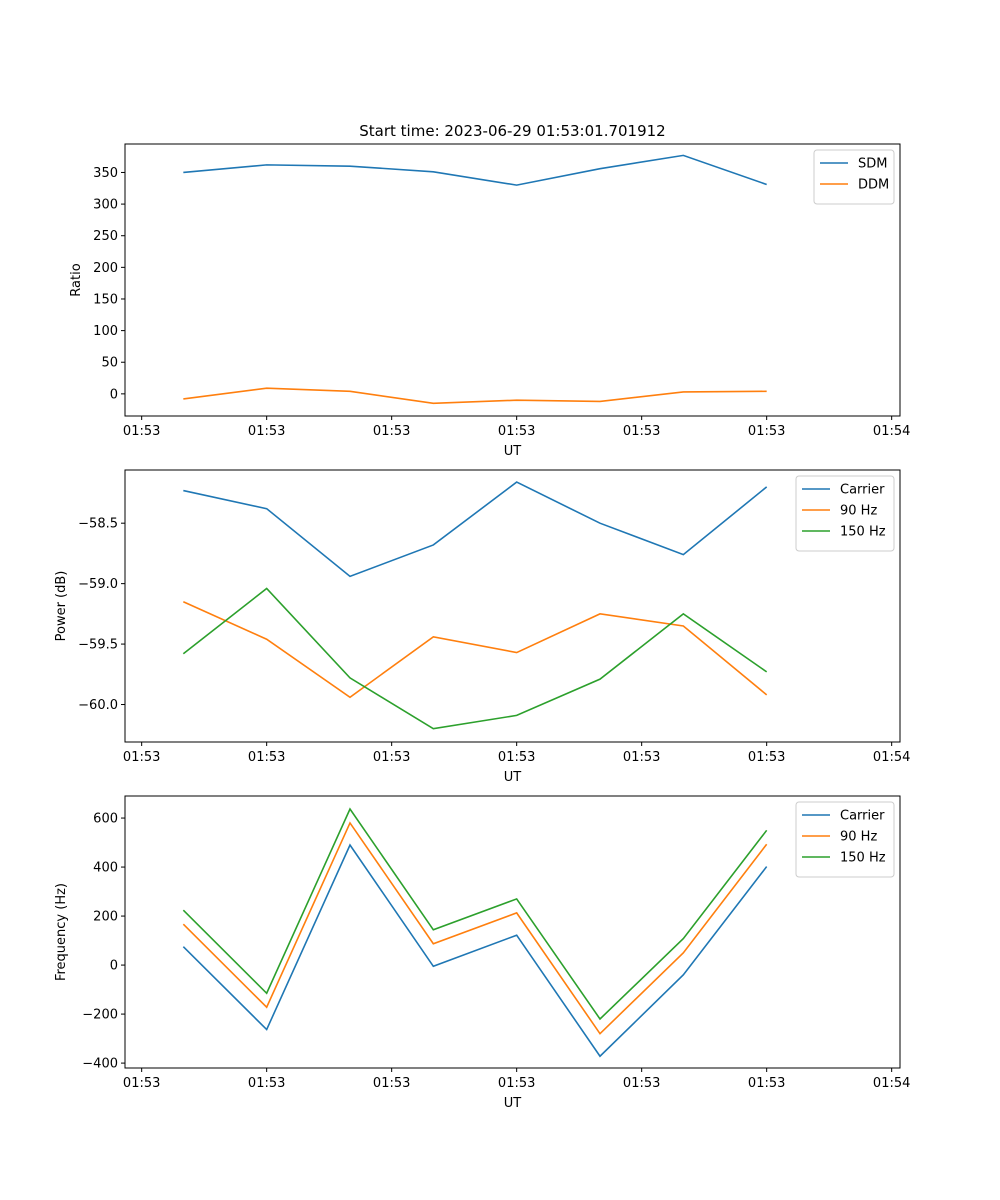 Image resolution: width=1000 pixels, height=1200 pixels. Describe the element at coordinates (872, 164) in the screenshot. I see `legend-label: SDM` at that location.